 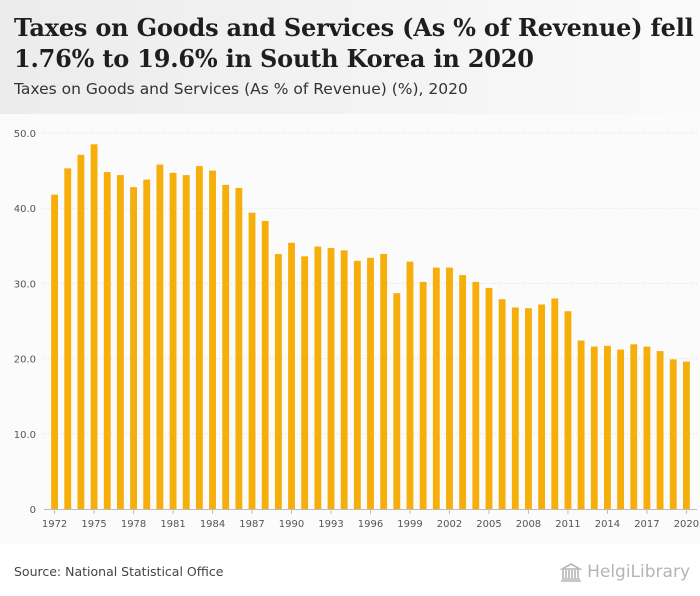 I want to click on helgilibrary-logo: HelgiLibrary, so click(x=625, y=572).